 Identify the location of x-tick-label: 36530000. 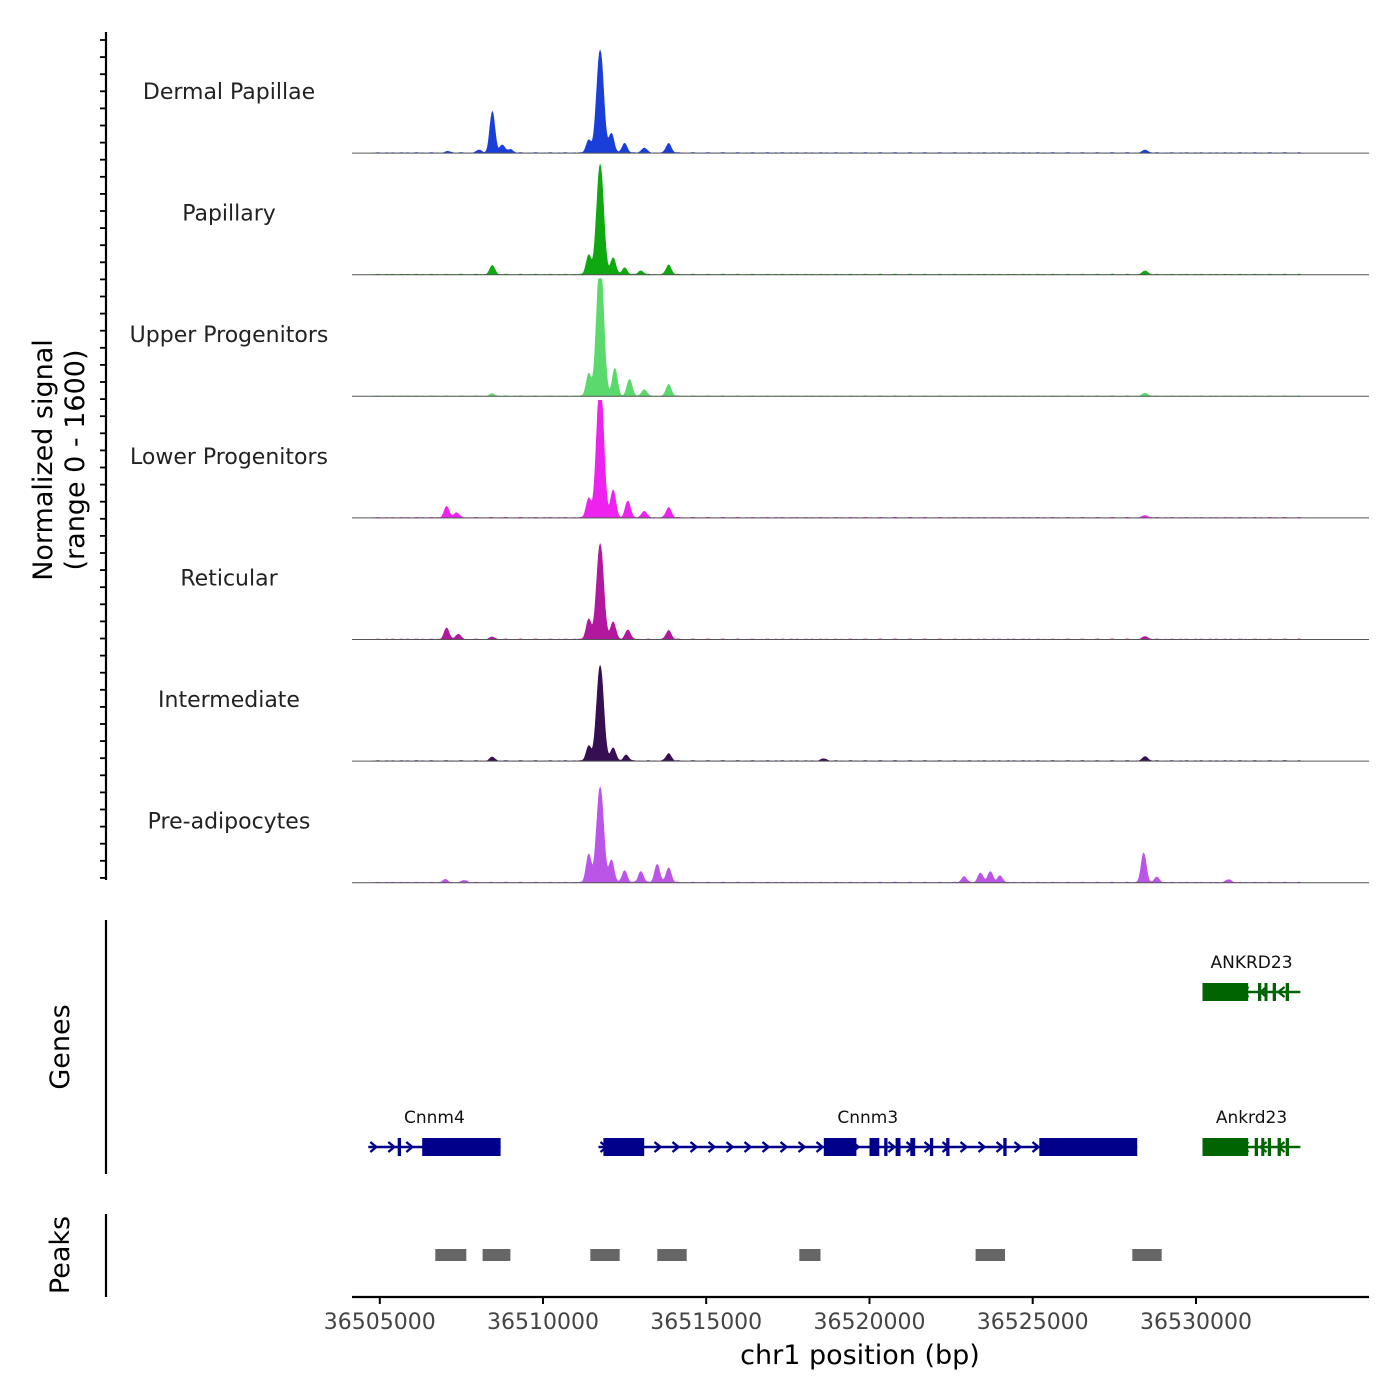
(1196, 1322).